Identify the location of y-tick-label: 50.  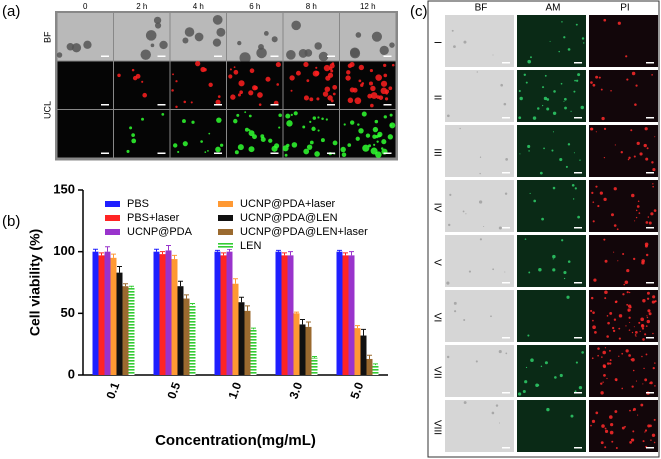
(68, 312).